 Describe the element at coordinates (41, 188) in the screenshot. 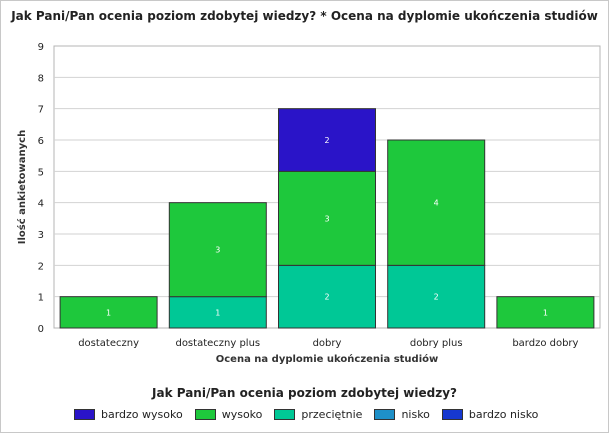

I see `y-tick-labels: 0 1 2 3 4 5 6 7 8 9` at that location.